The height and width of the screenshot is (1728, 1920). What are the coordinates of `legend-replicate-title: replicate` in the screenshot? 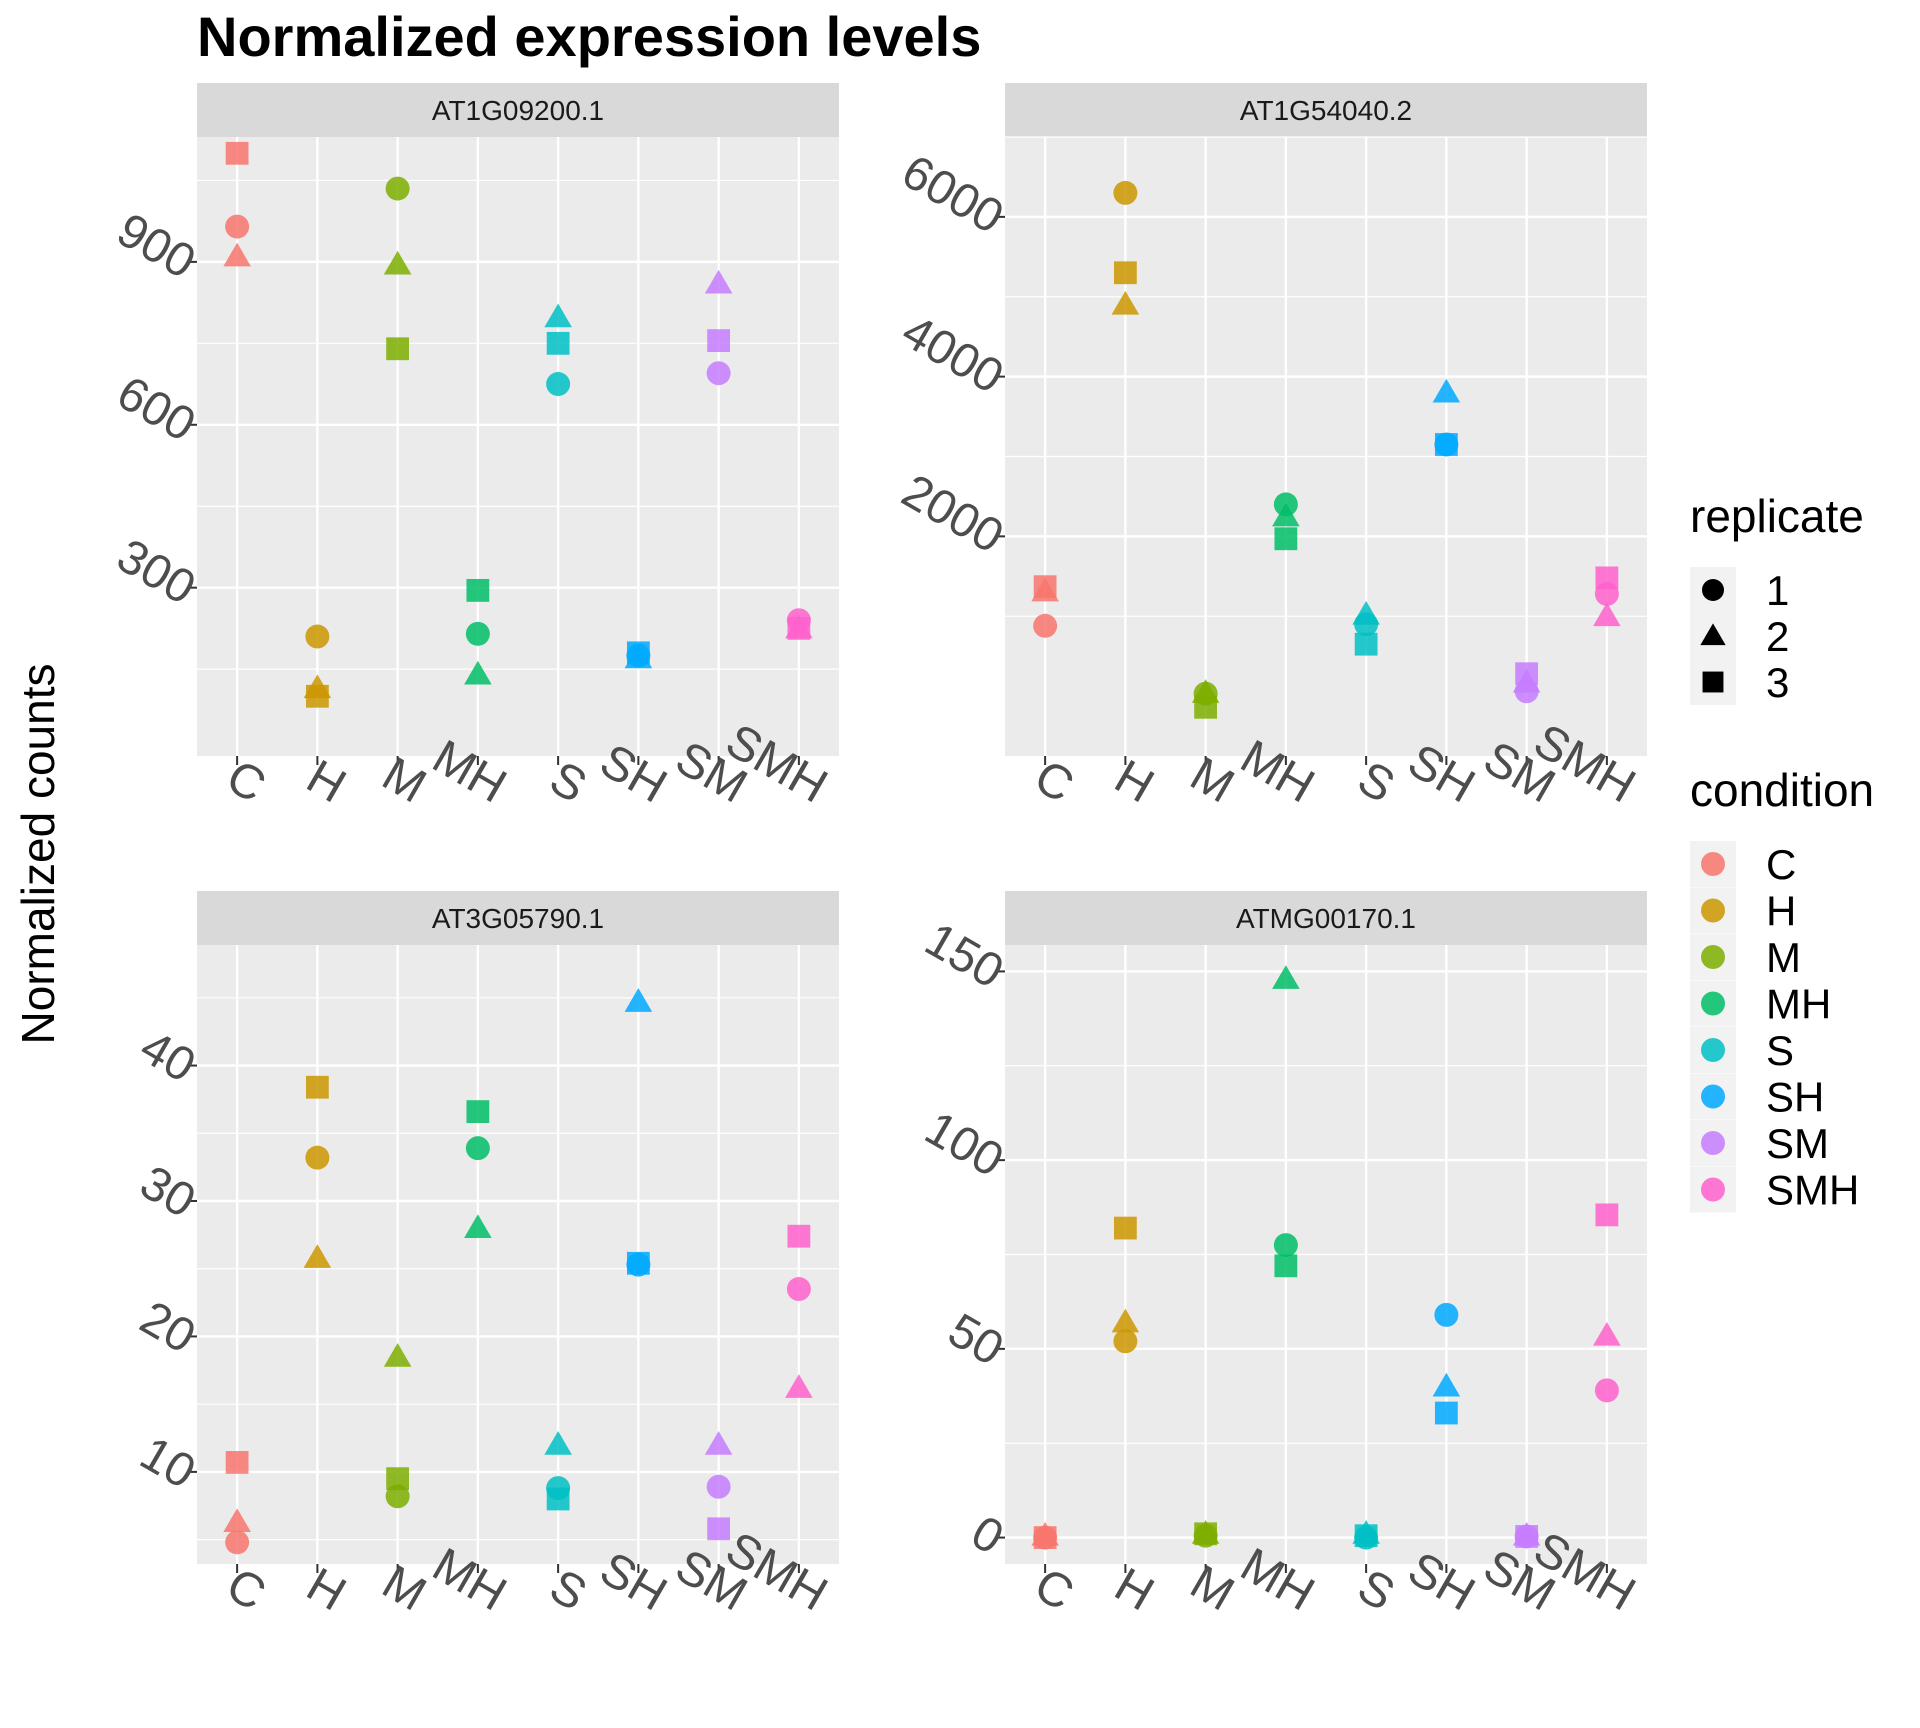 It's located at (1777, 516).